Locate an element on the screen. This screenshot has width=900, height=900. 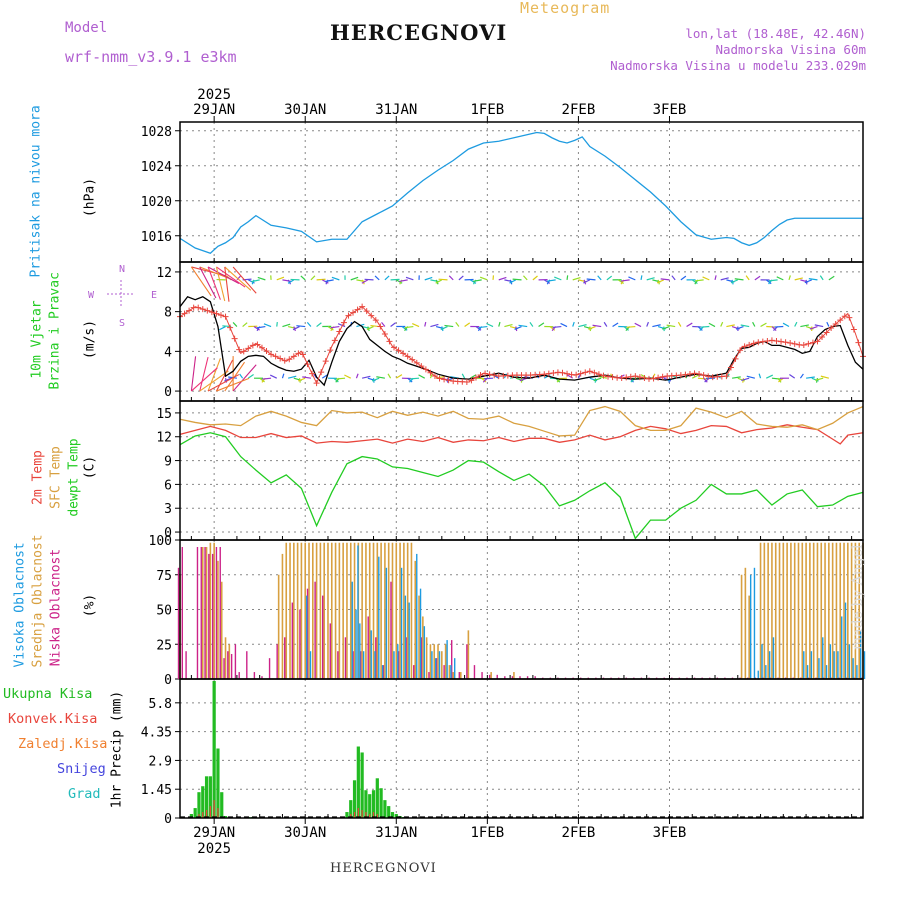
date-label-top: 3FEB is located at coordinates (670, 110).